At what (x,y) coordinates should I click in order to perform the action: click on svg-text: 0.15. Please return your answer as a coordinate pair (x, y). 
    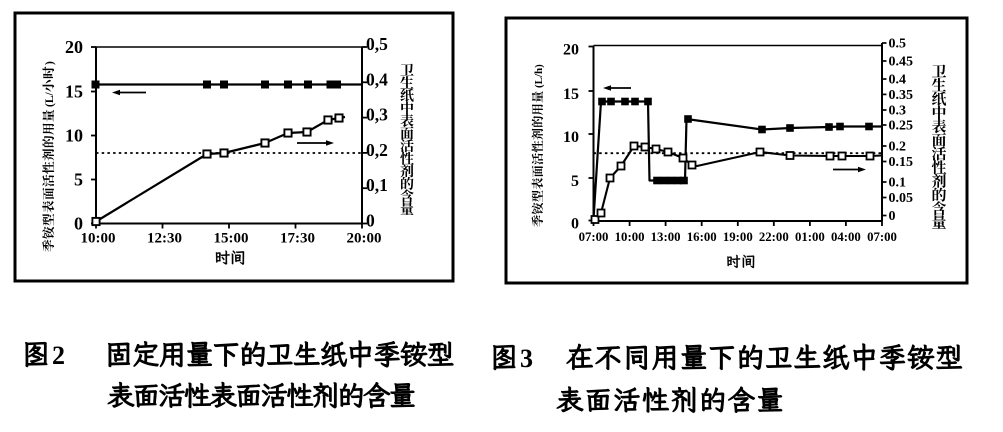
    Looking at the image, I should click on (901, 162).